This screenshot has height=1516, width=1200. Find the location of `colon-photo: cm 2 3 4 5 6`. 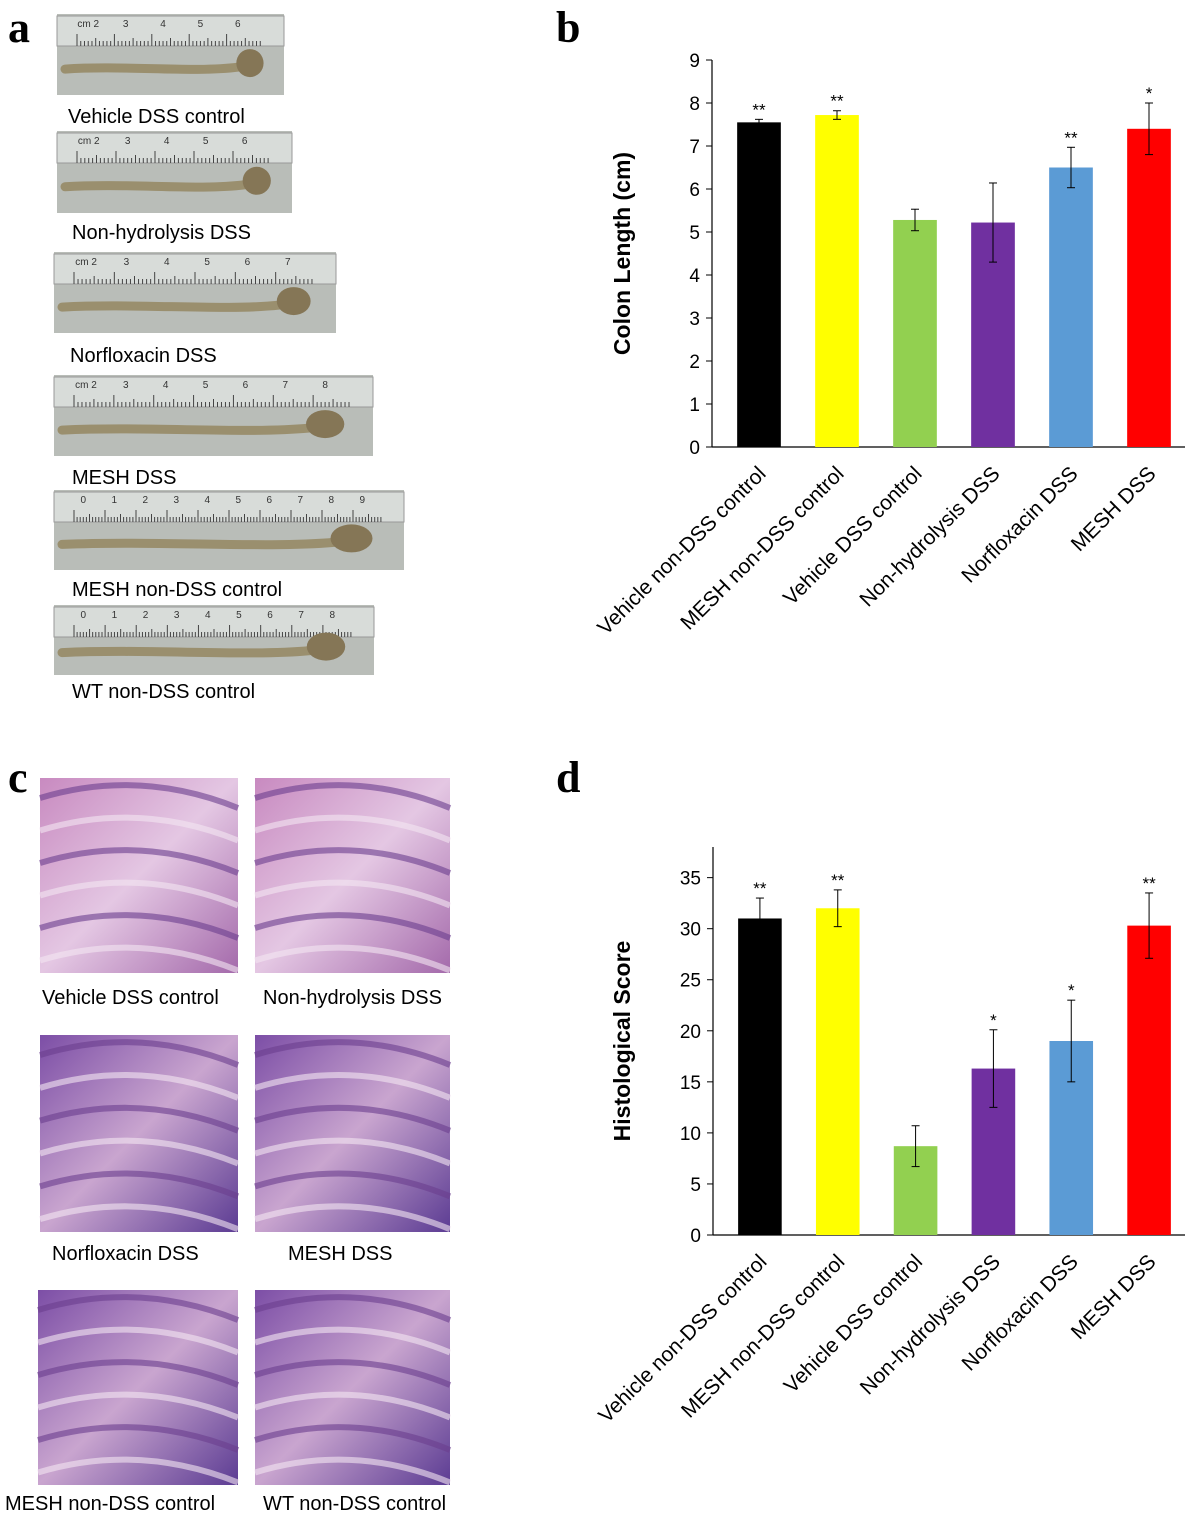

colon-photo: cm 2 3 4 5 6 is located at coordinates (174, 172).